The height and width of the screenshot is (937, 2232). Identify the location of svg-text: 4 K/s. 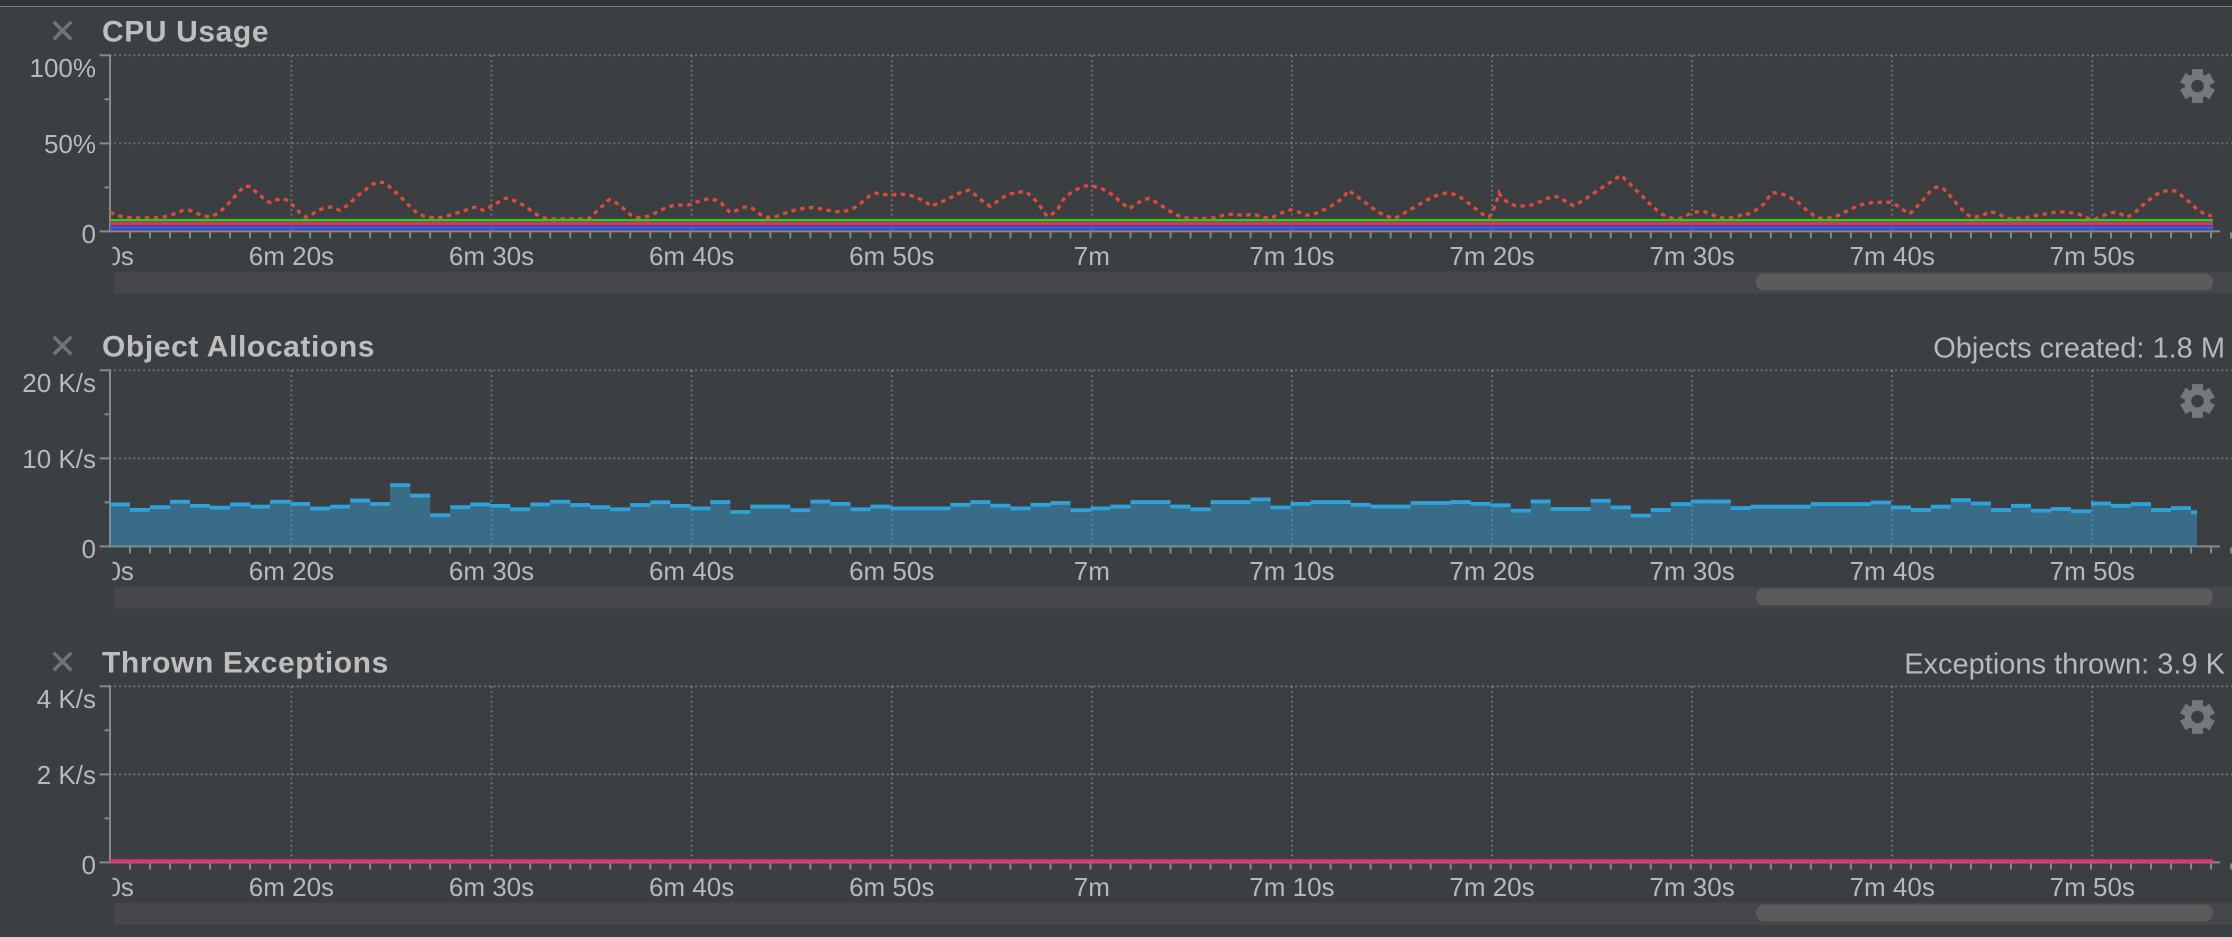
(66, 699).